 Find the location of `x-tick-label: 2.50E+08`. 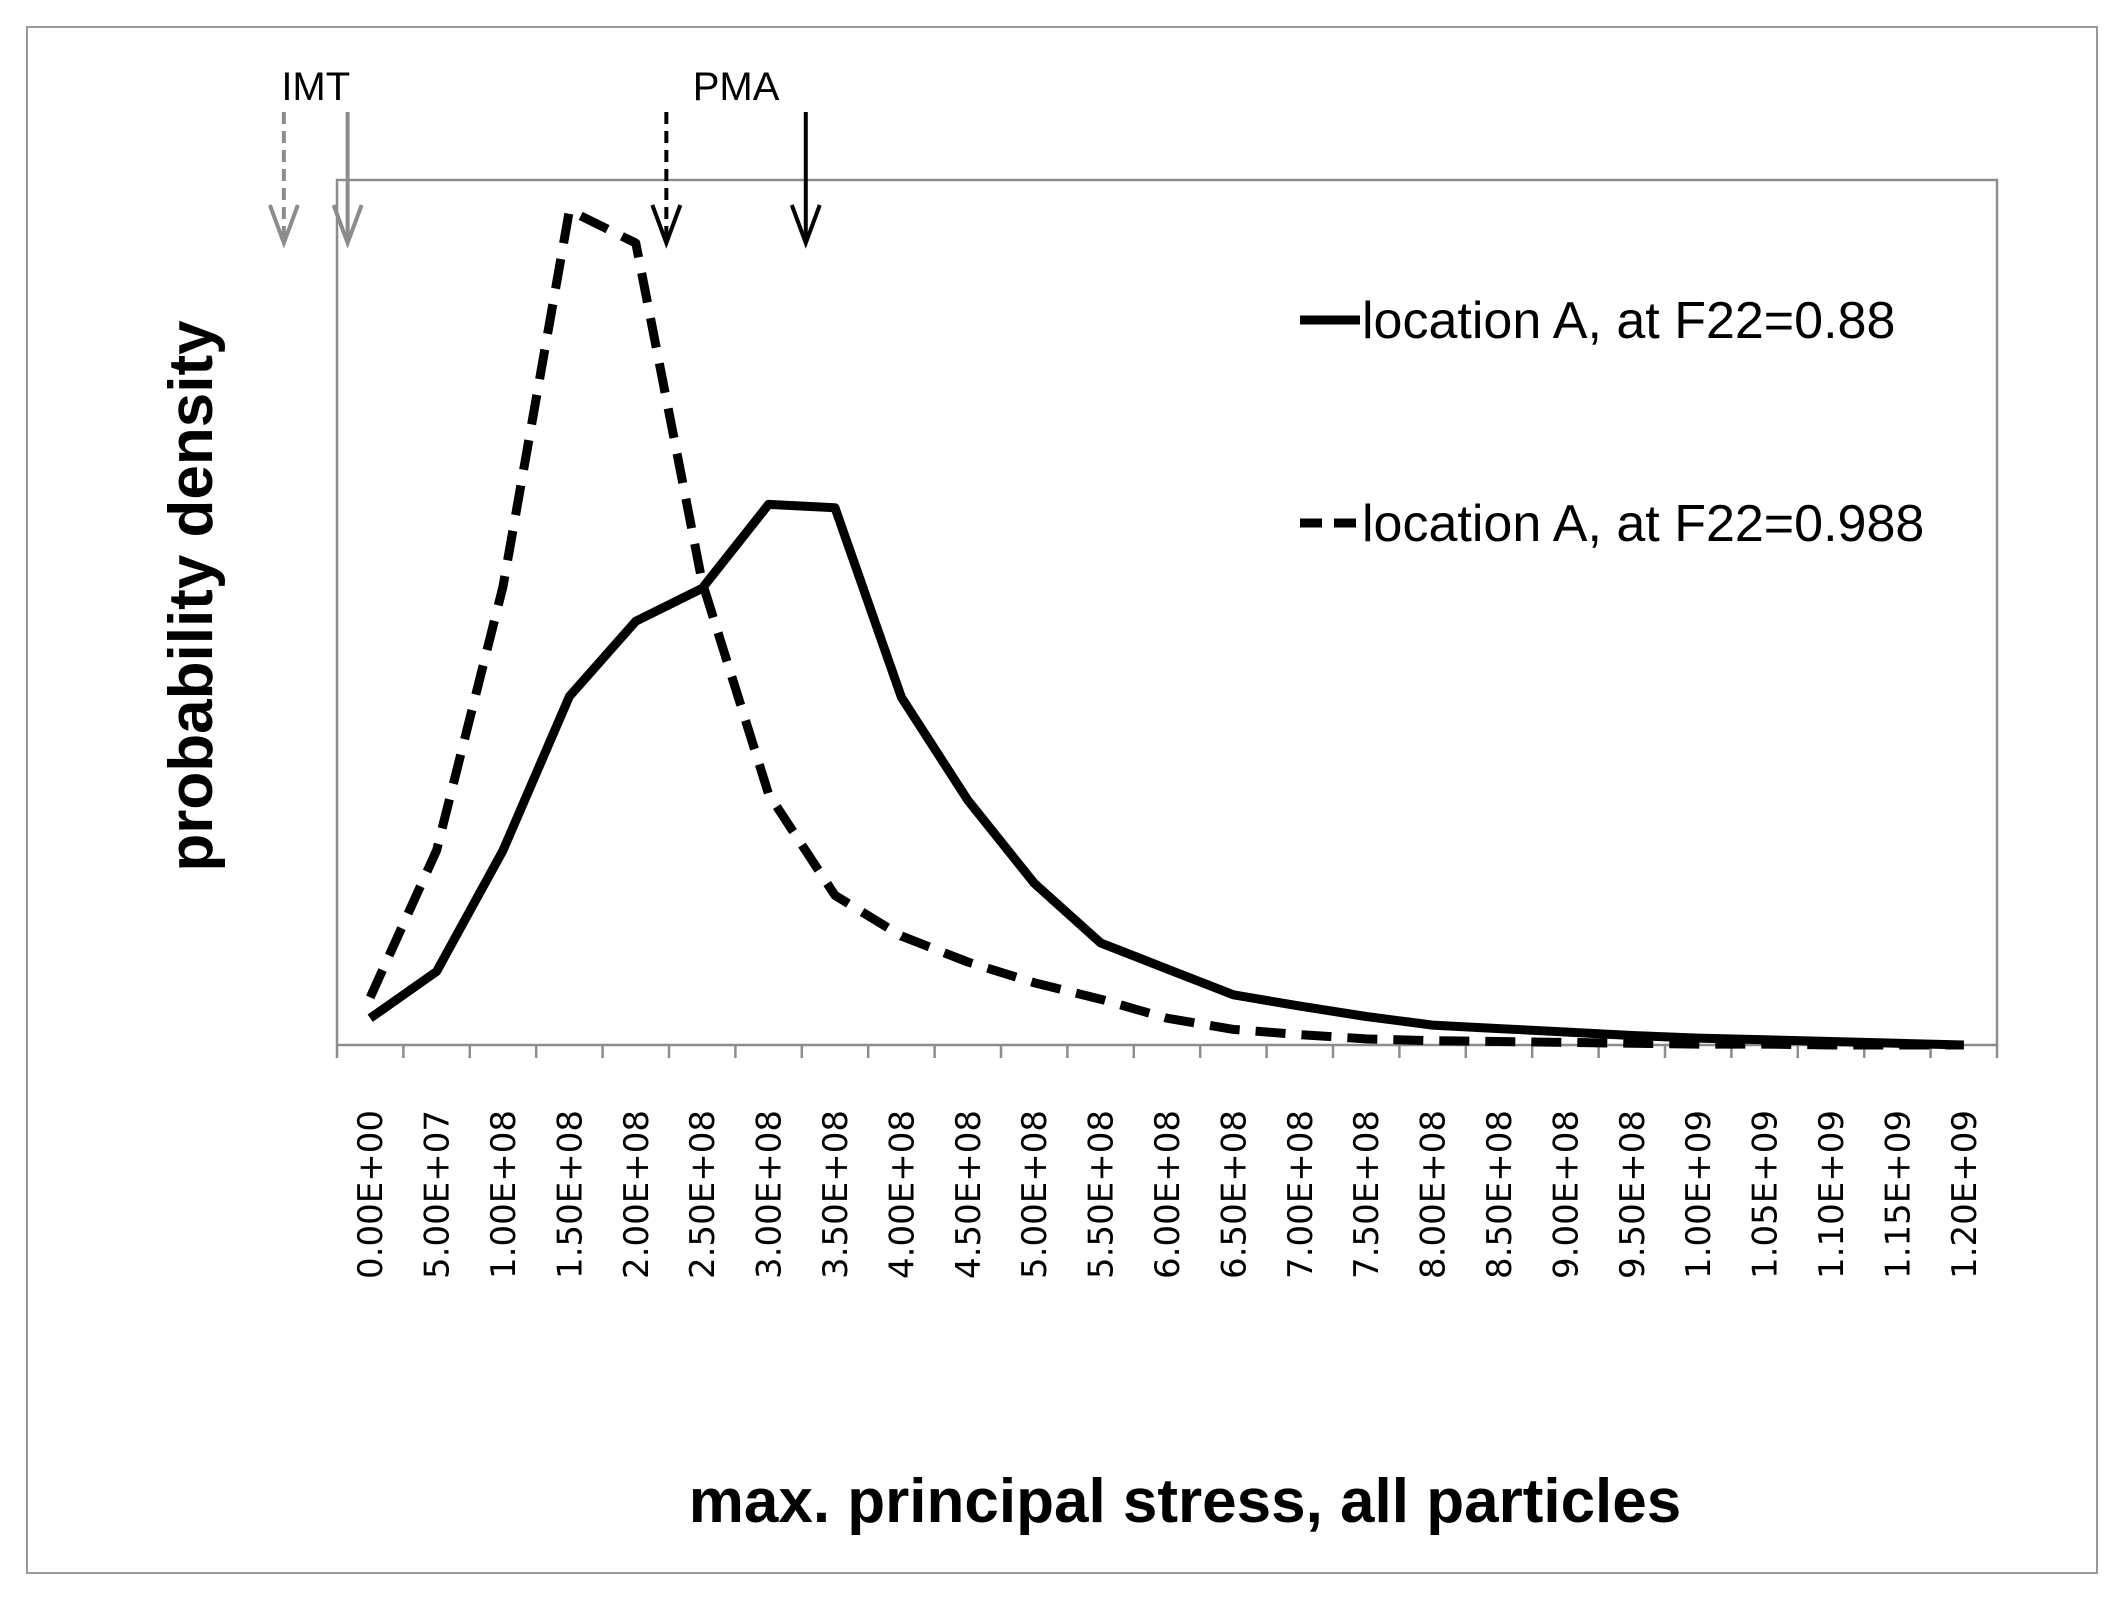

x-tick-label: 2.50E+08 is located at coordinates (703, 1194).